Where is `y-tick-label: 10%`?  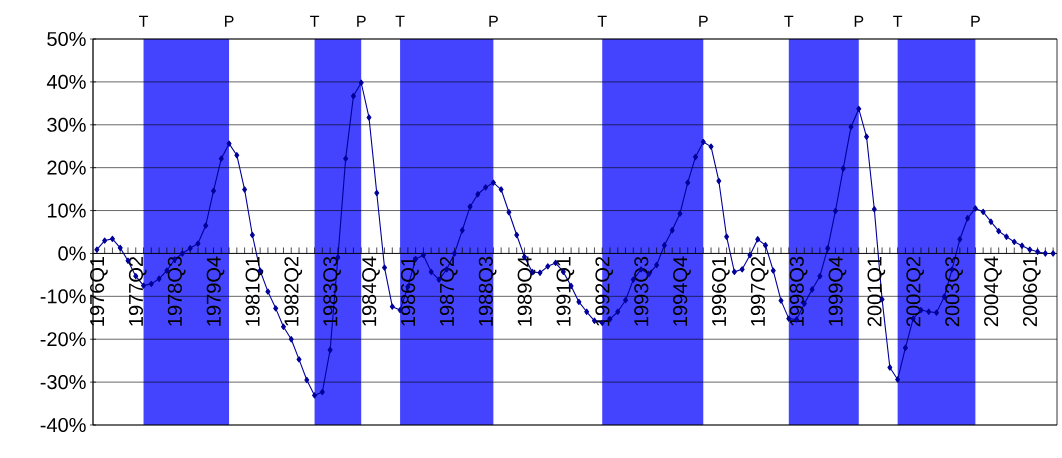
y-tick-label: 10% is located at coordinates (66, 210).